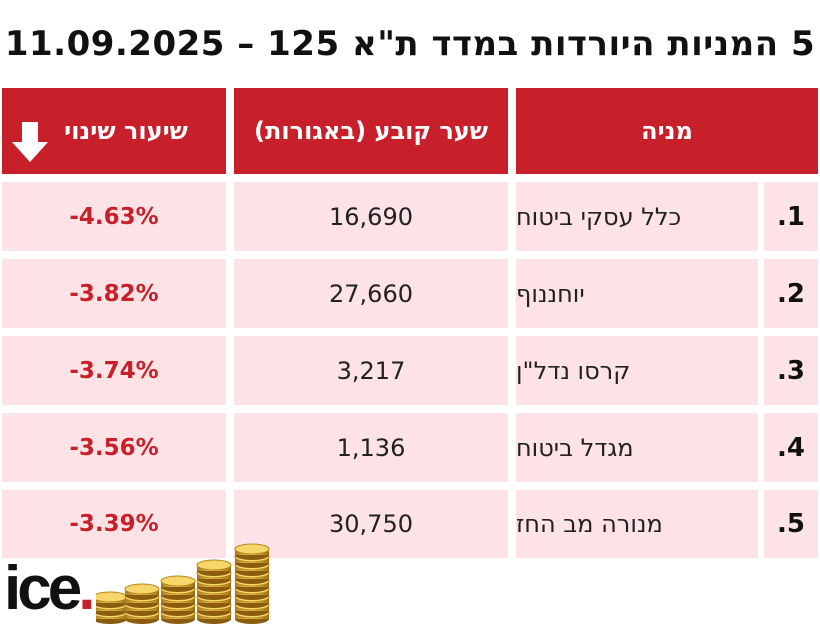 The image size is (820, 628). I want to click on stock-name: יוחננוף, so click(550, 293).